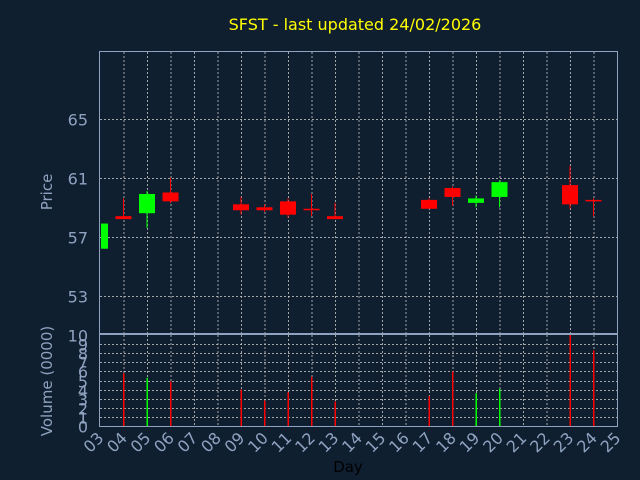 The image size is (640, 480). Describe the element at coordinates (78, 209) in the screenshot. I see `price-y-ticks: 53 57 61 65` at that location.